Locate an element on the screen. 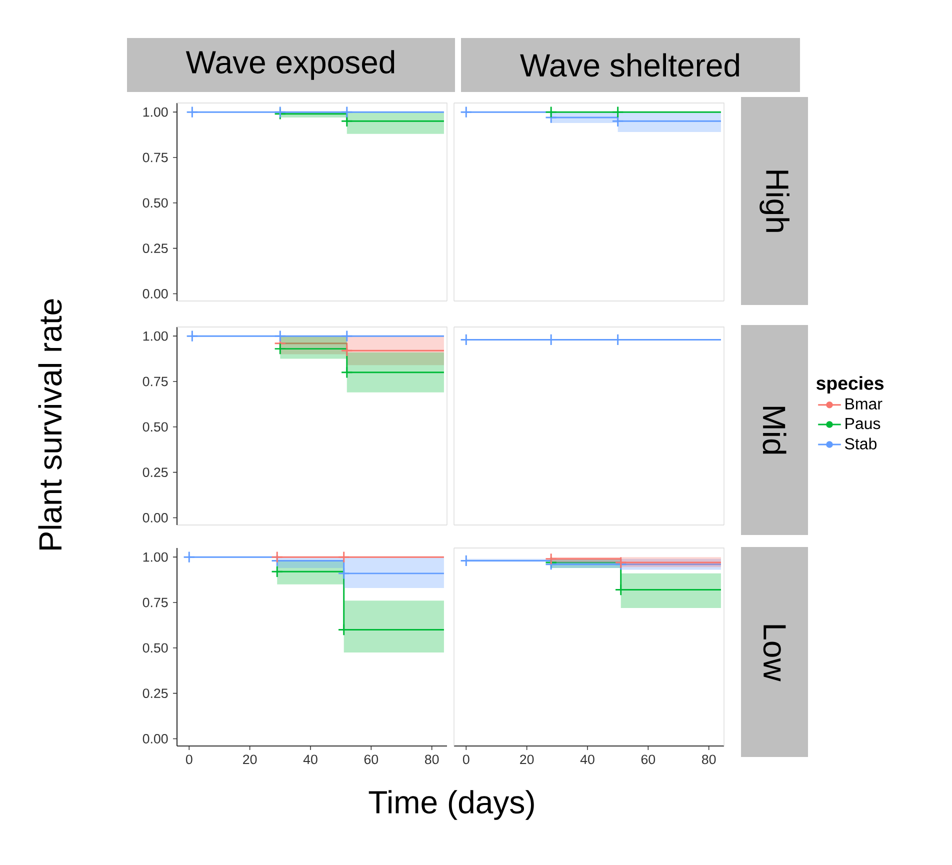 Image resolution: width=952 pixels, height=865 pixels. chart-title: Wave exposed is located at coordinates (290, 65).